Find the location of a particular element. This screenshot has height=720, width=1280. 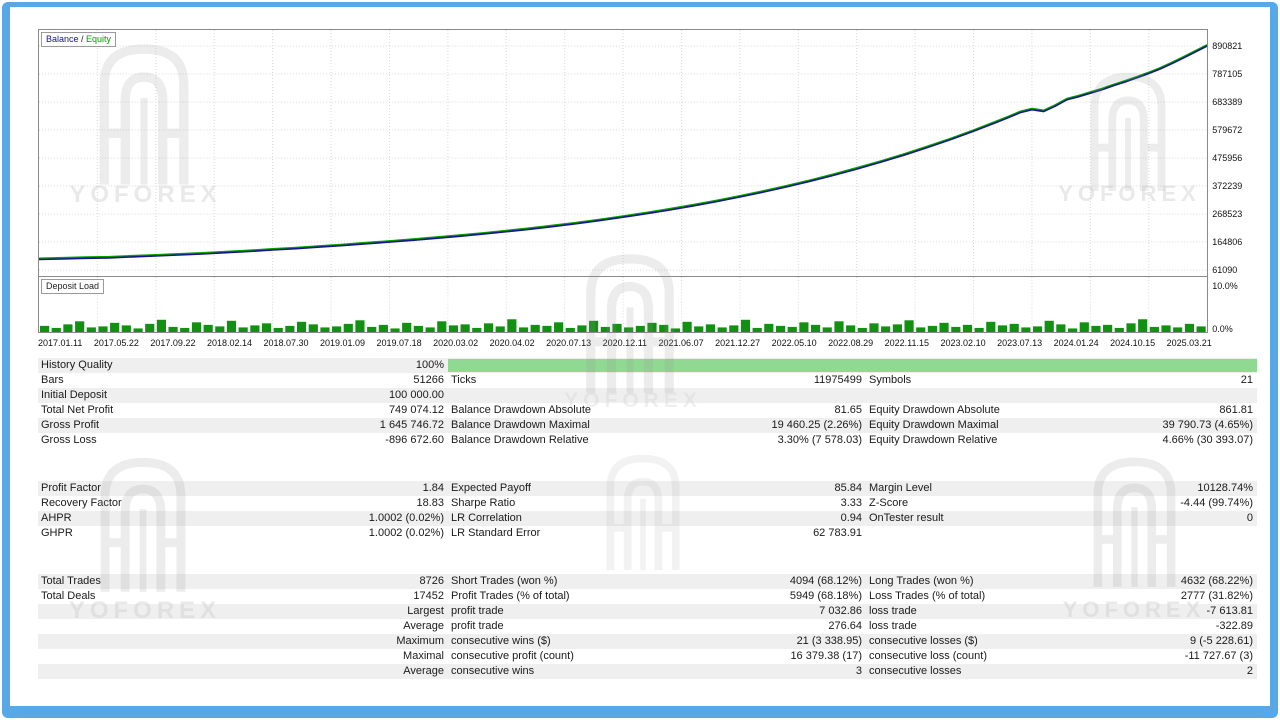

stat-label: Total Deals is located at coordinates (68, 596).